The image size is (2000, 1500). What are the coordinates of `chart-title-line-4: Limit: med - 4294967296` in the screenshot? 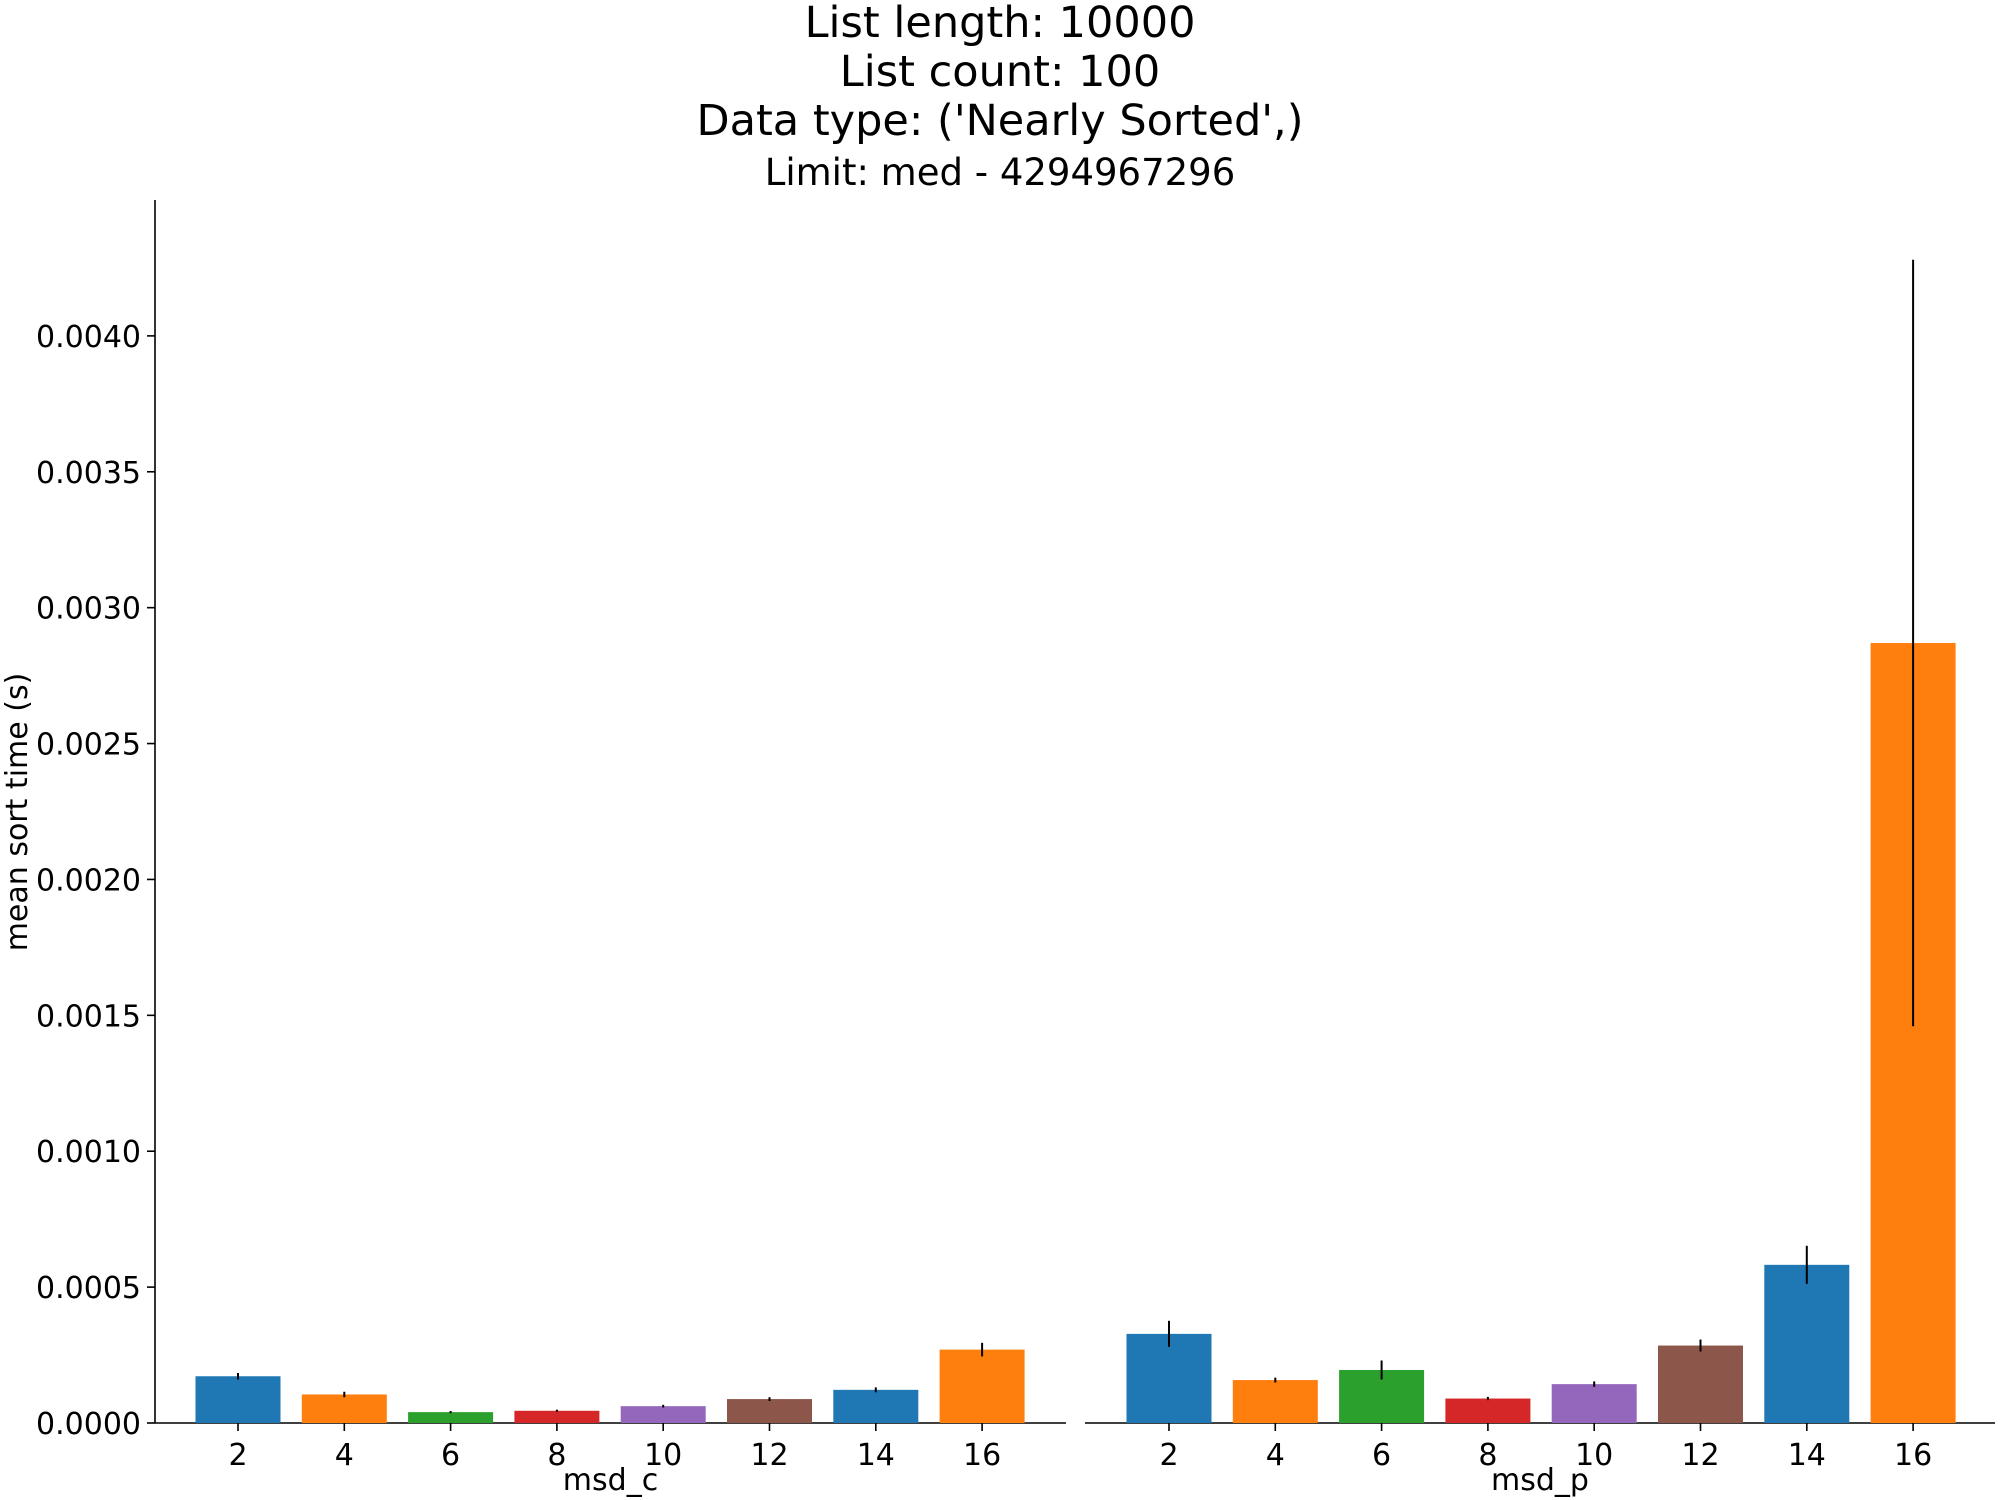 It's located at (1000, 172).